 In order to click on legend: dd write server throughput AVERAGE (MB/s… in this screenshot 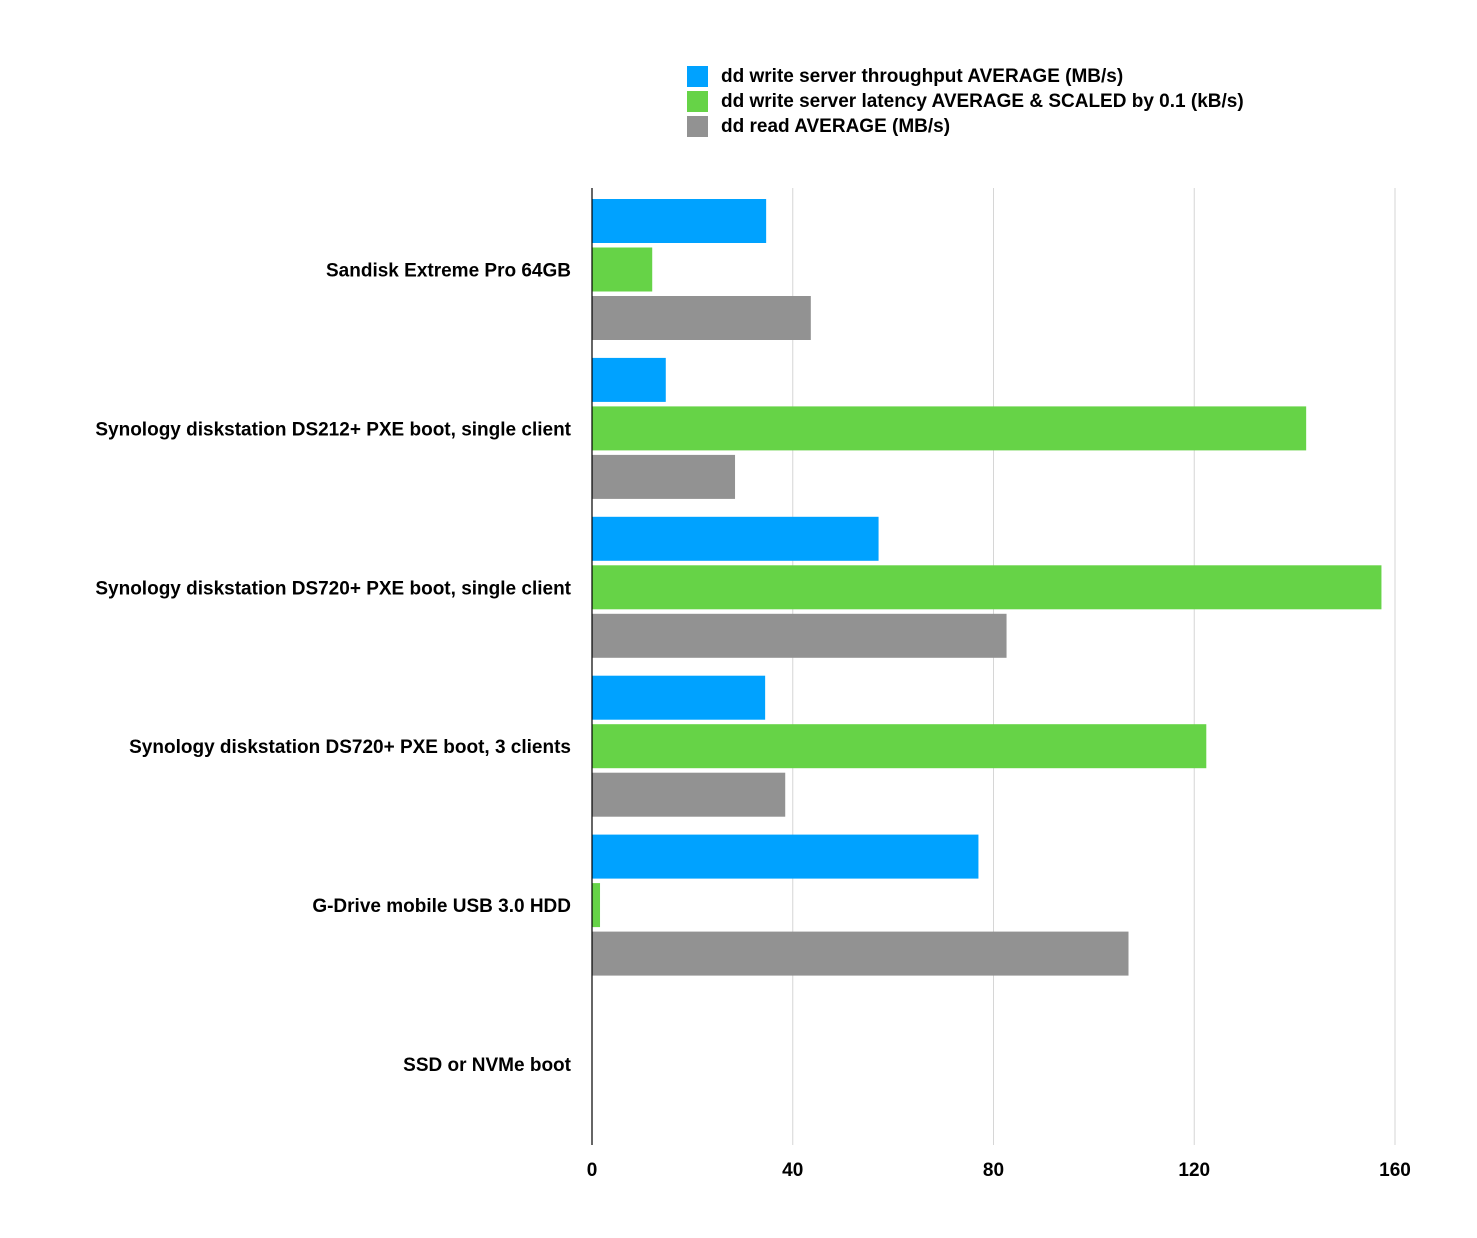, I will do `click(965, 101)`.